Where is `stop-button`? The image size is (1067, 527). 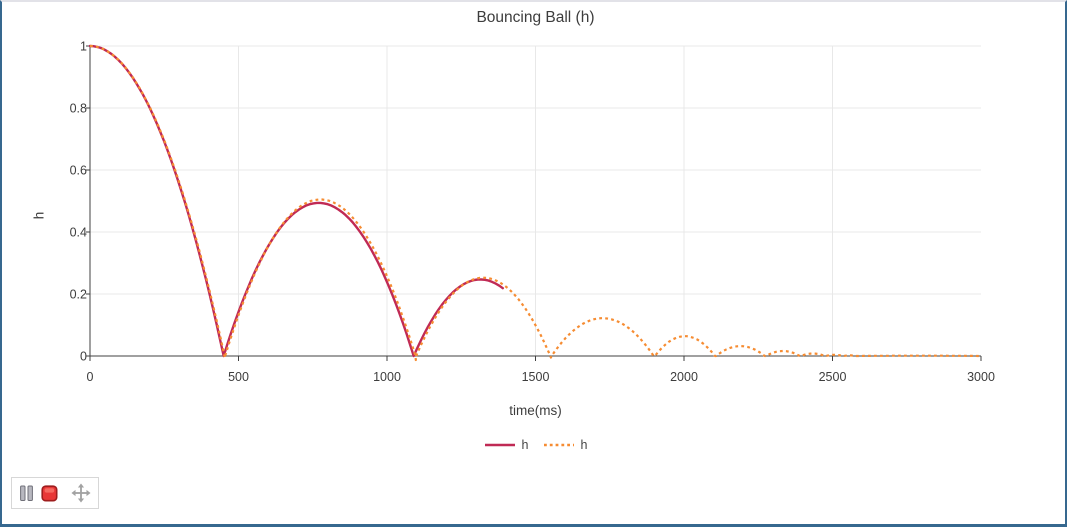
stop-button is located at coordinates (49, 493).